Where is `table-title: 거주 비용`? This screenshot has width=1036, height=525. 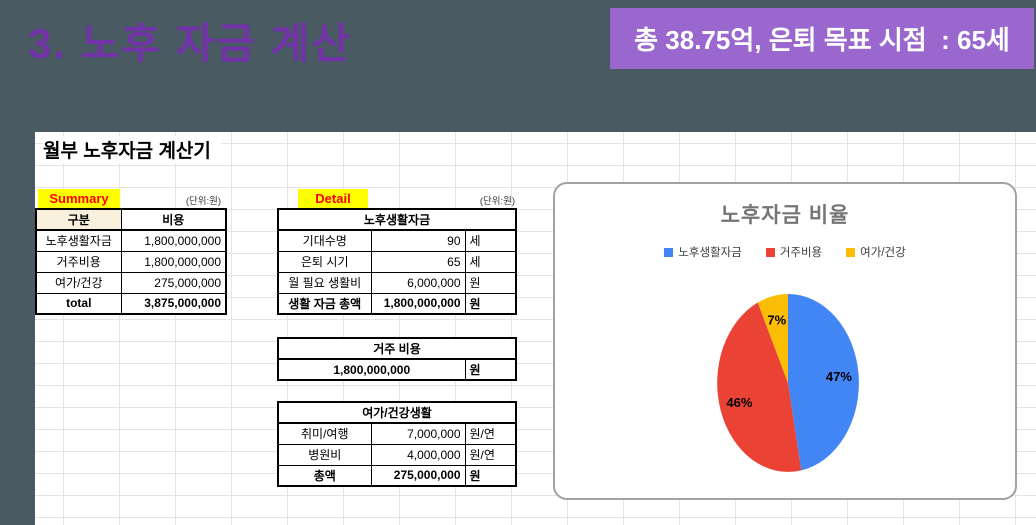
table-title: 거주 비용 is located at coordinates (397, 348).